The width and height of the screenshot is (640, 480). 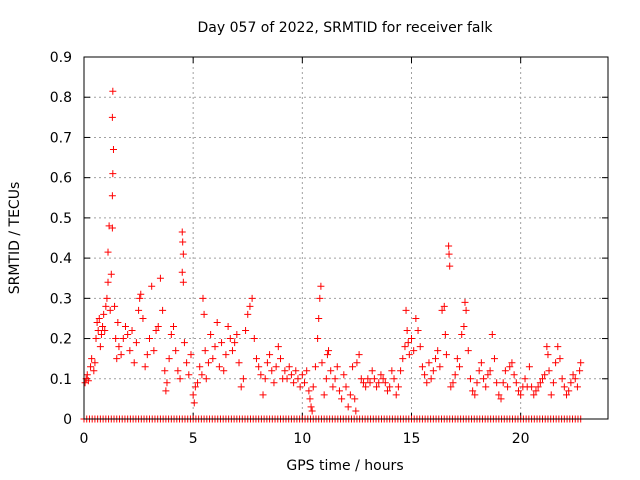 I want to click on y-tick-label: 0.8, so click(x=61, y=98).